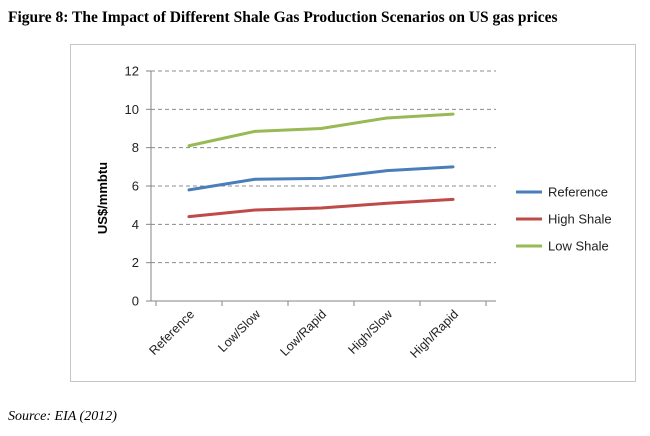 This screenshot has width=650, height=436. Describe the element at coordinates (62, 416) in the screenshot. I see `source-note: Source: EIA (2012)` at that location.